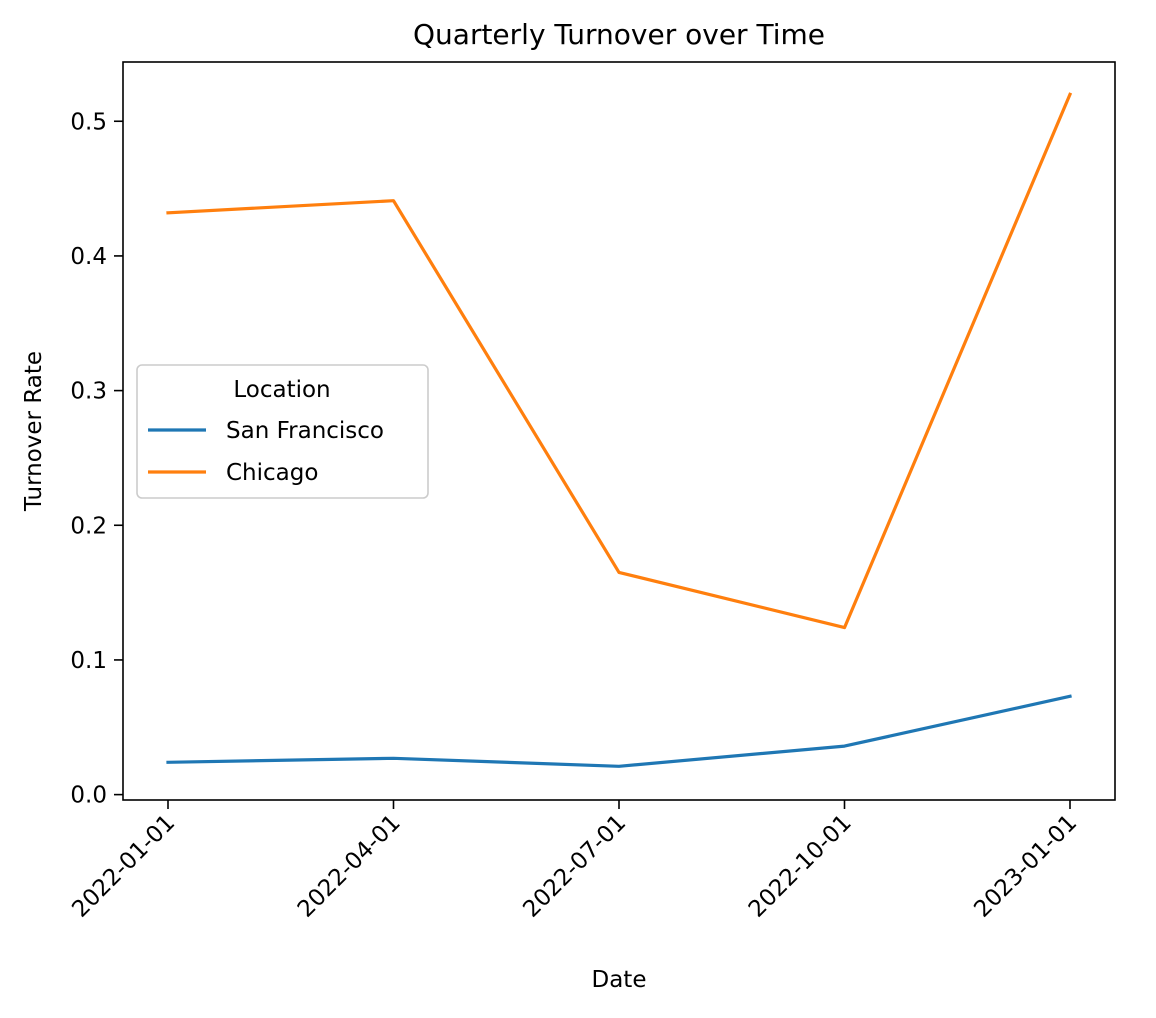 The image size is (1156, 1018). I want to click on legend-label-0: San Francisco, so click(305, 431).